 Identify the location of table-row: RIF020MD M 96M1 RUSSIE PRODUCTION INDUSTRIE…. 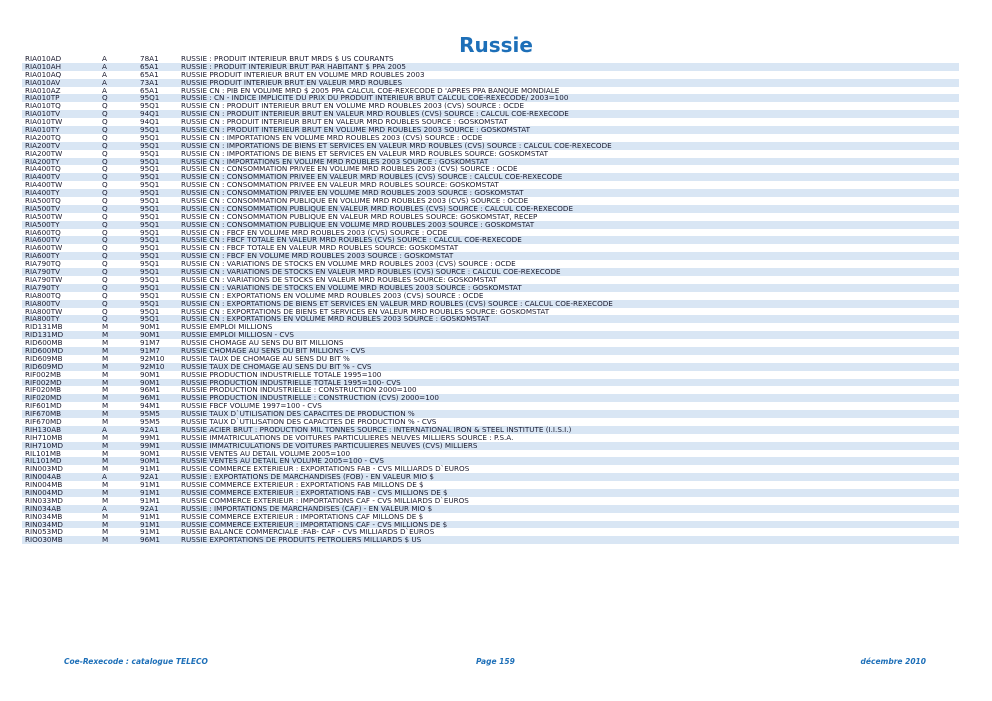
(490, 398).